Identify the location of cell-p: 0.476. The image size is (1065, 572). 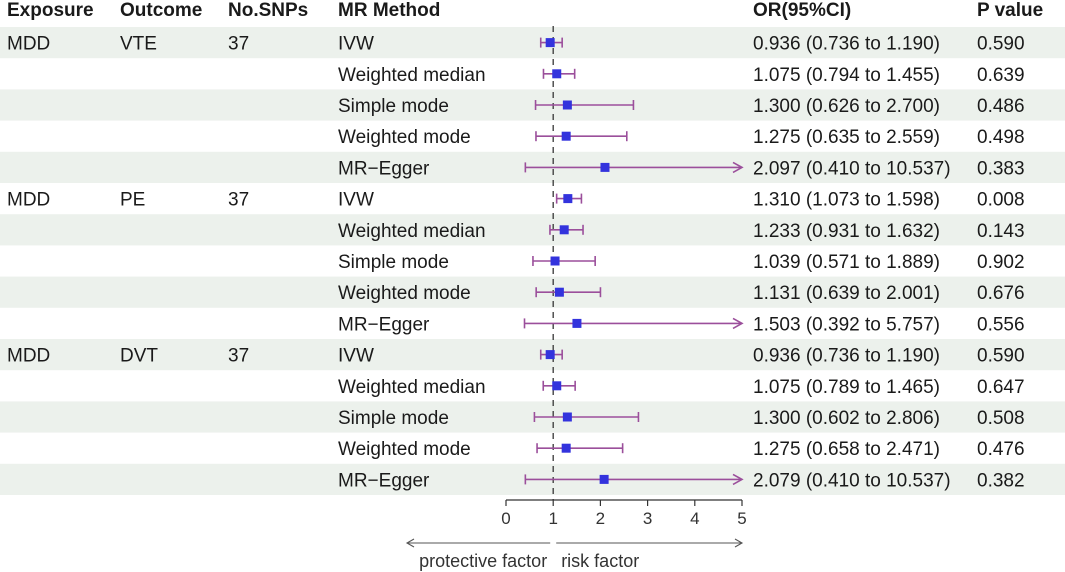
(1001, 449).